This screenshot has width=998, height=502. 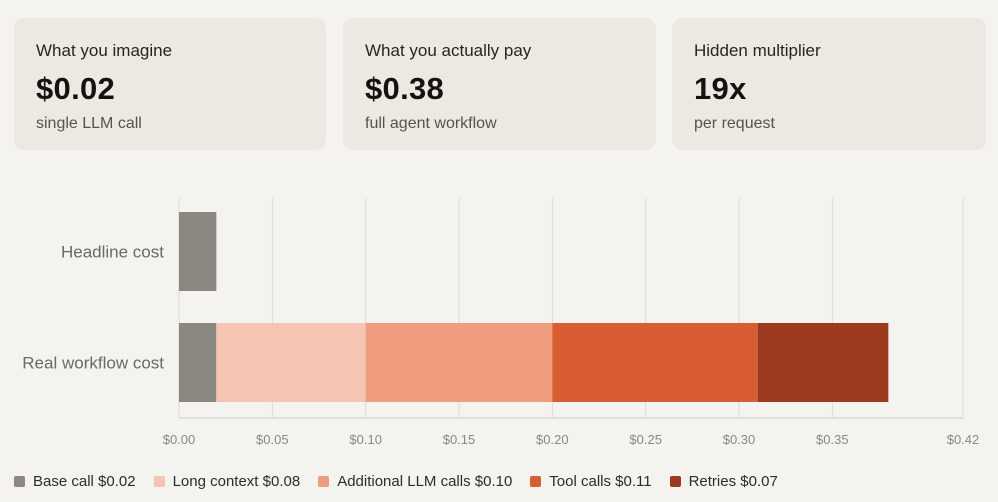 I want to click on category-label: Real workflow cost, so click(x=93, y=363).